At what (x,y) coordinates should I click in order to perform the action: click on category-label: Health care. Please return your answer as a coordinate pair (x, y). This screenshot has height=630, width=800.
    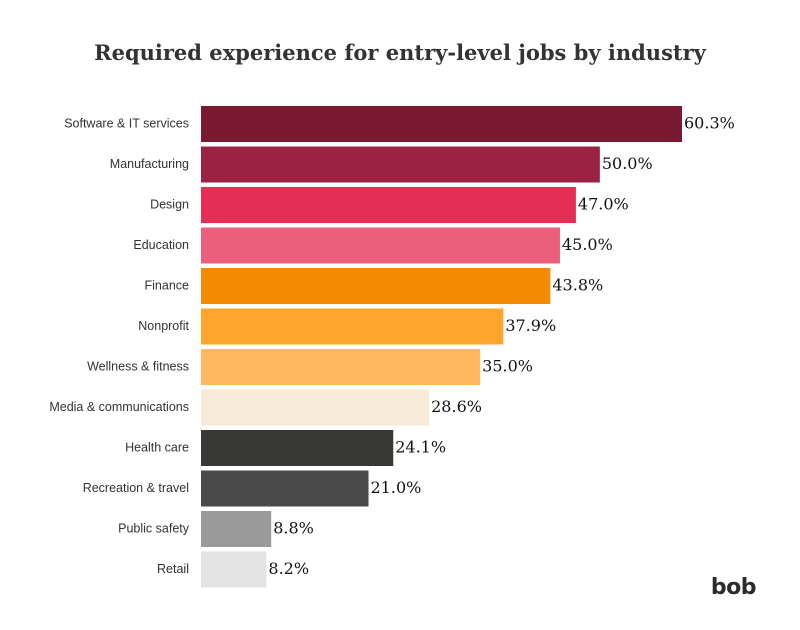
    Looking at the image, I should click on (157, 447).